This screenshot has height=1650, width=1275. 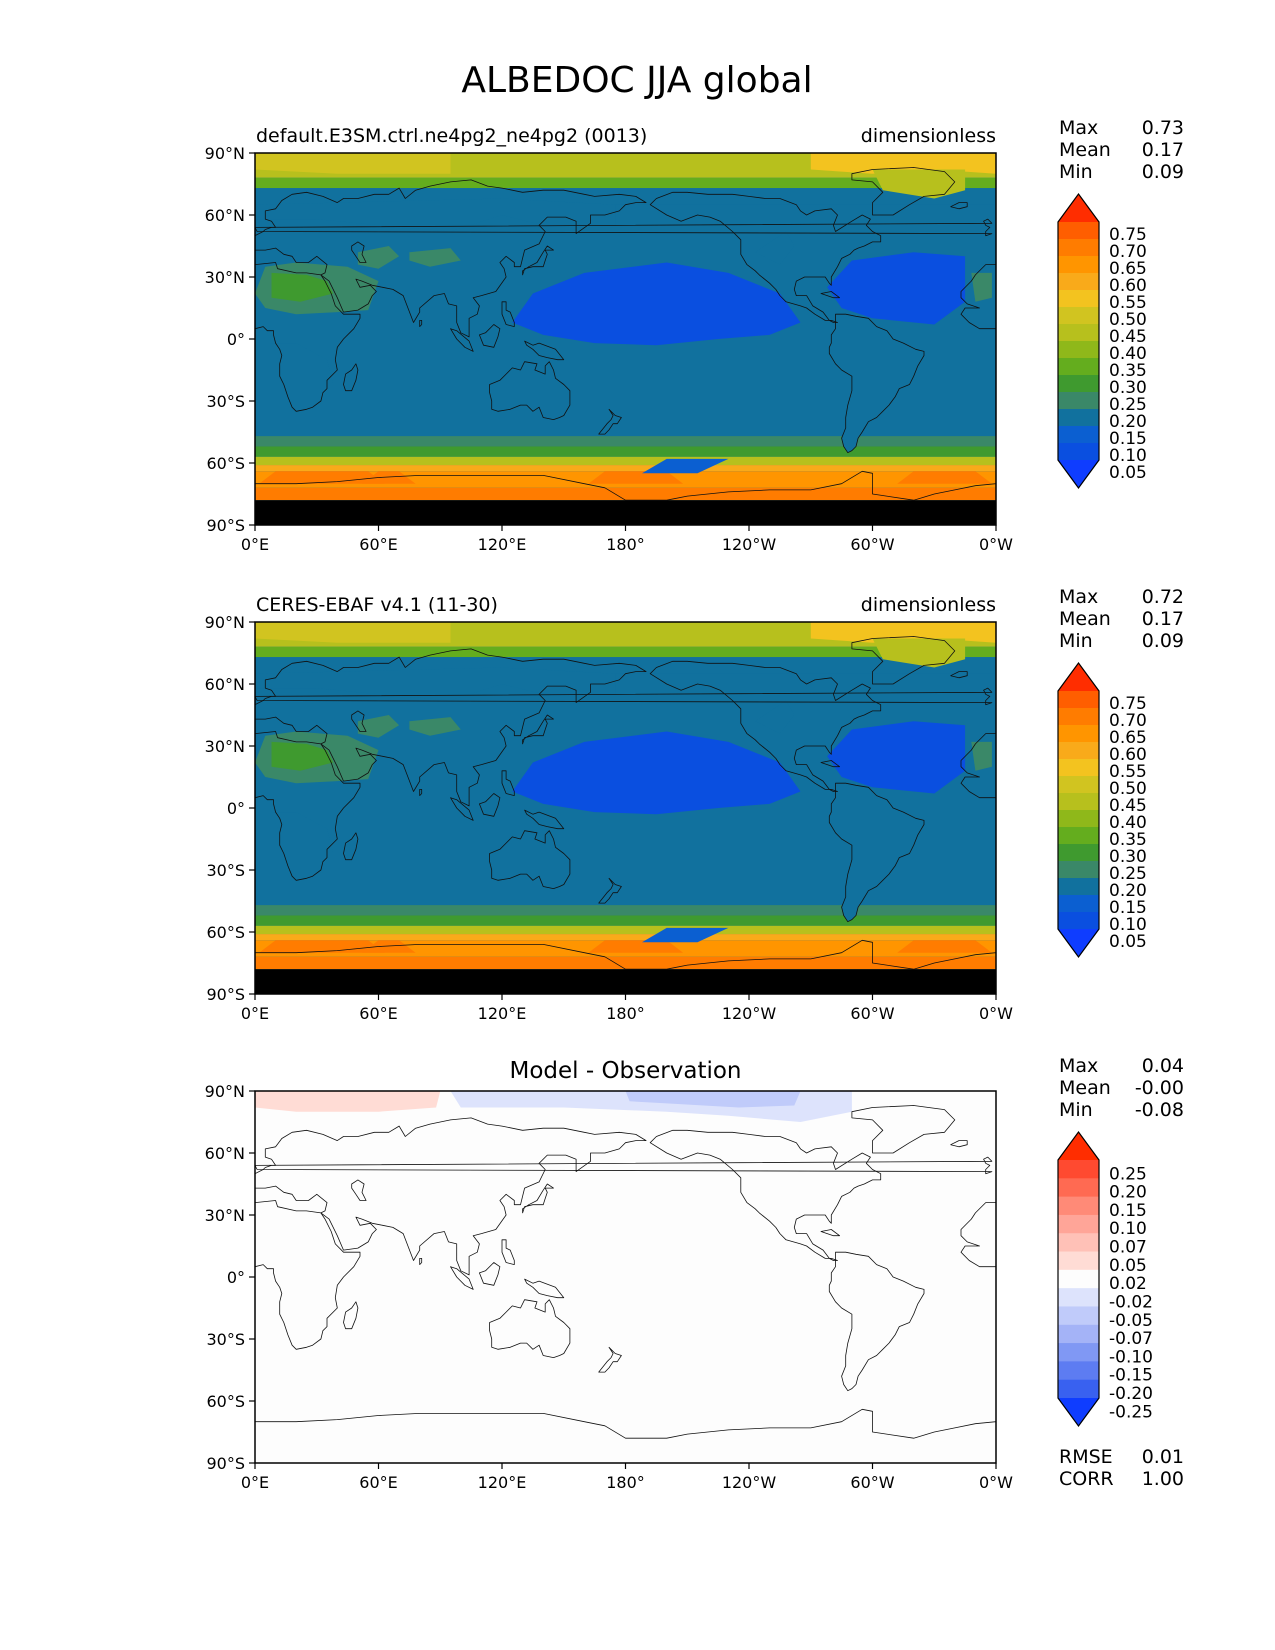 I want to click on coastline-cuba, so click(x=830, y=1233).